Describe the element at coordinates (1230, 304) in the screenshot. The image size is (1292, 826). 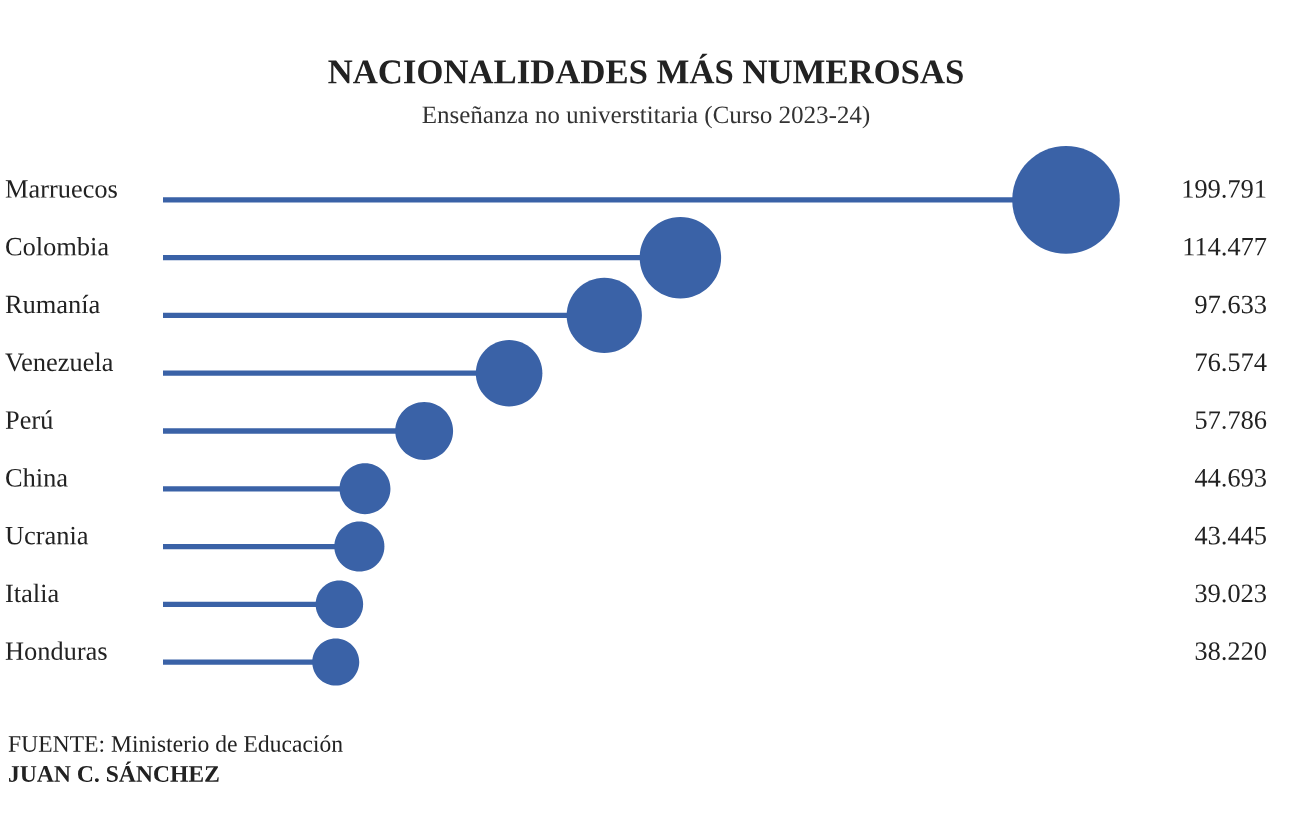
I see `data-label: 97.633` at that location.